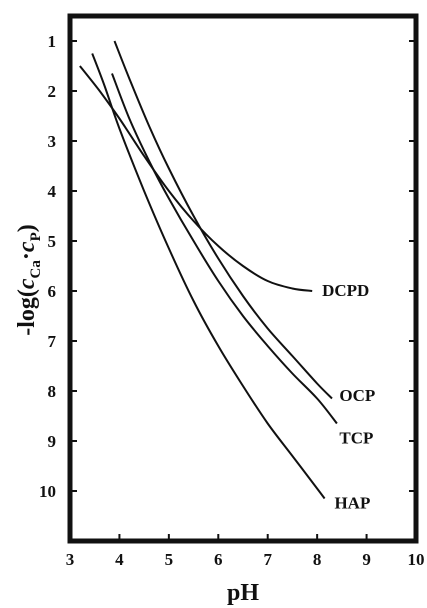 This screenshot has width=427, height=608. I want to click on y-tick-label: 4, so click(52, 191).